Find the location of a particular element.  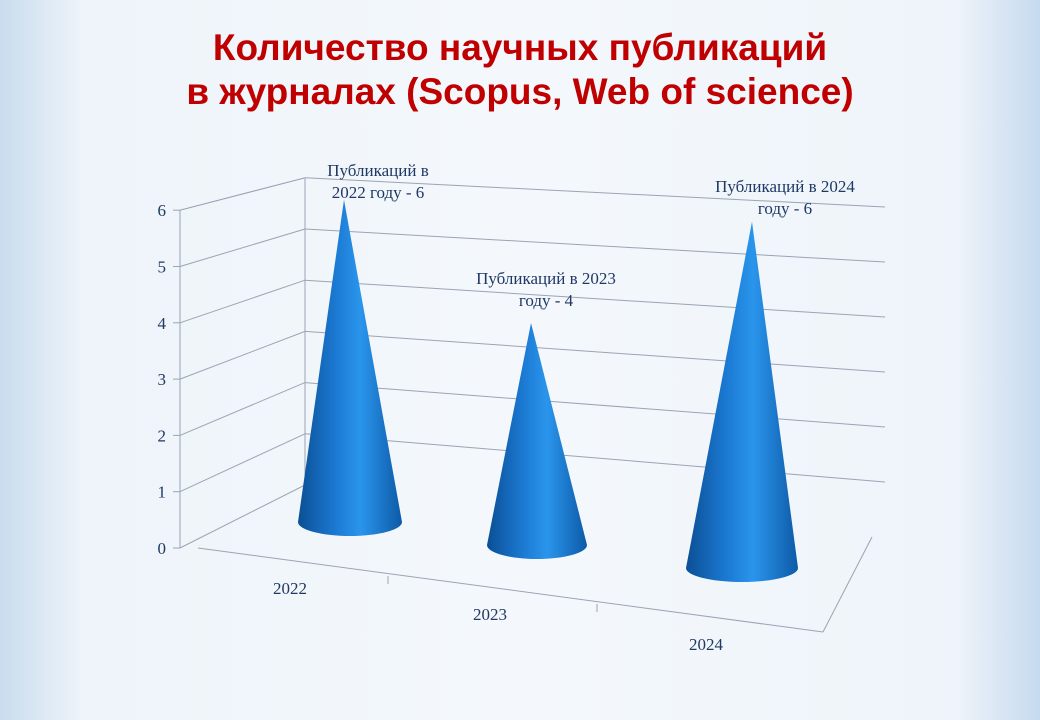

y-tick-label: 2 is located at coordinates (162, 435).